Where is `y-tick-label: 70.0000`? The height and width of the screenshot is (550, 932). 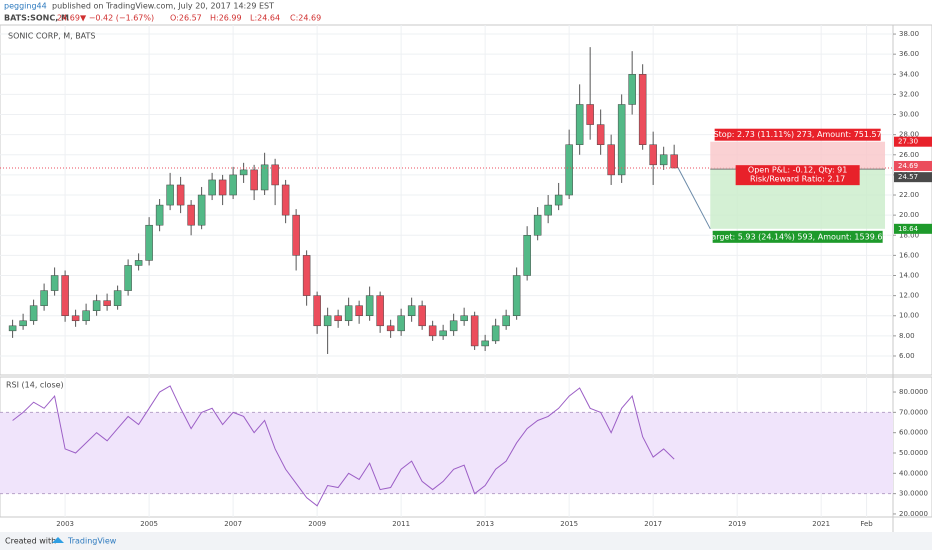 y-tick-label: 70.0000 is located at coordinates (913, 412).